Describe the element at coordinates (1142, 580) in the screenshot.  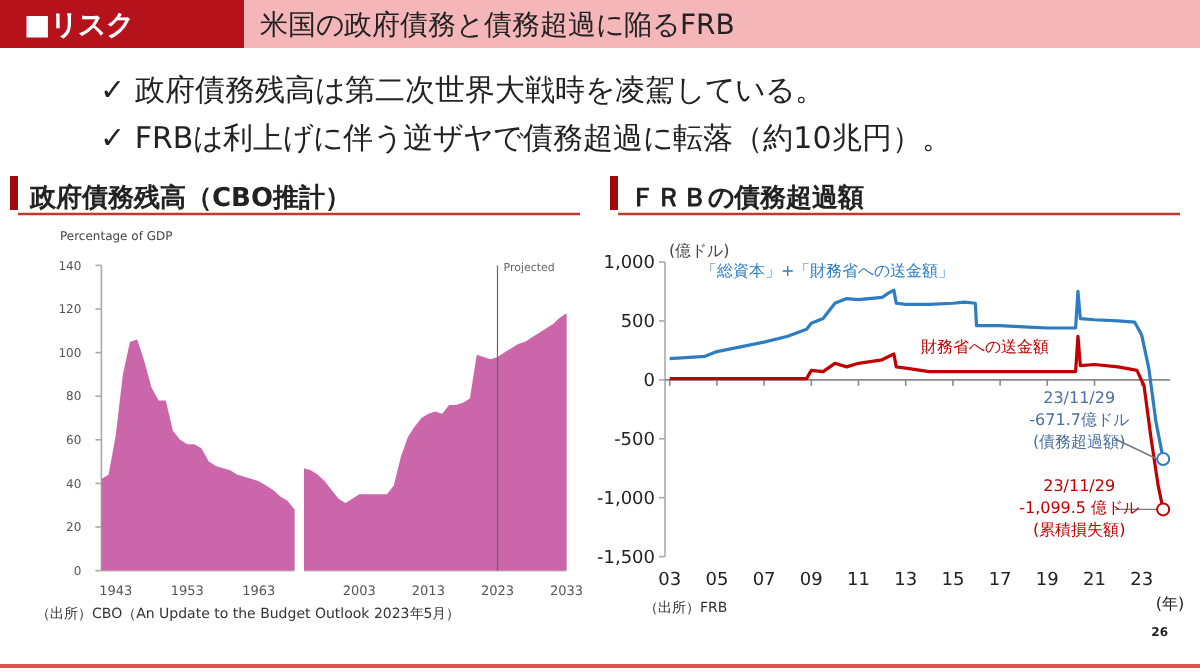
I see `x-tick-label: 23` at that location.